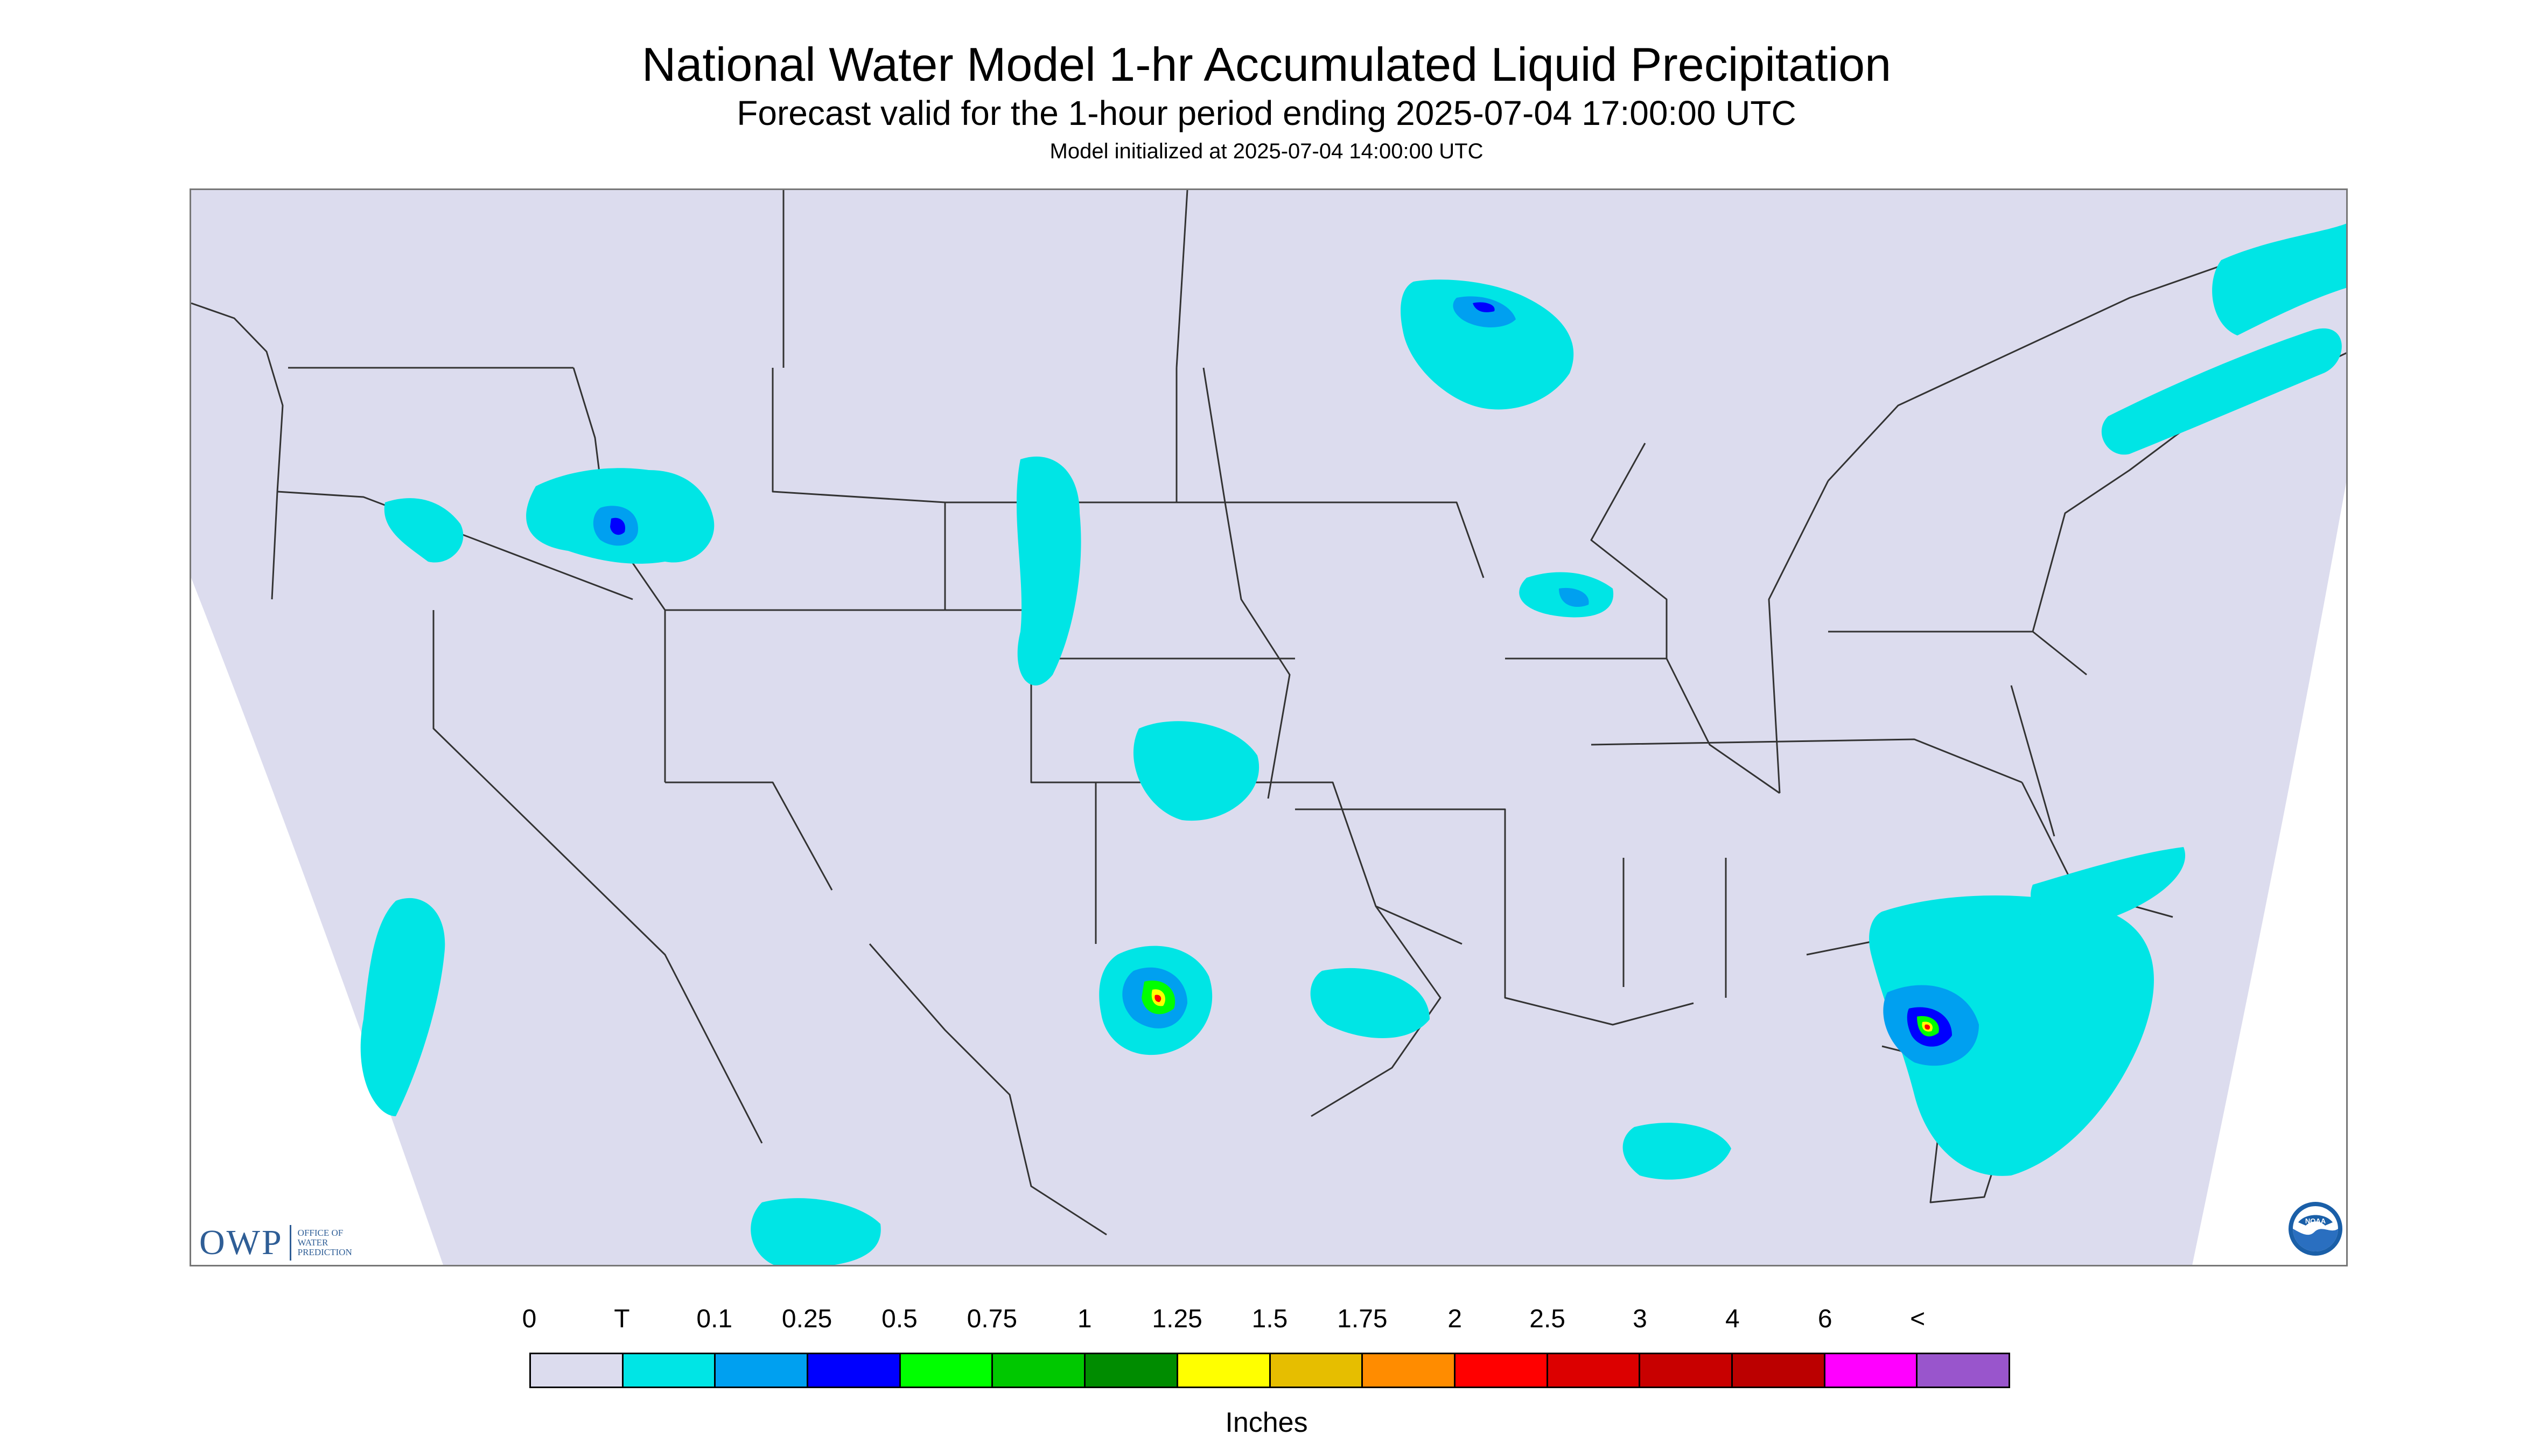 The image size is (2533, 1456). Describe the element at coordinates (617, 526) in the screenshot. I see `rain-rockies-heavy` at that location.